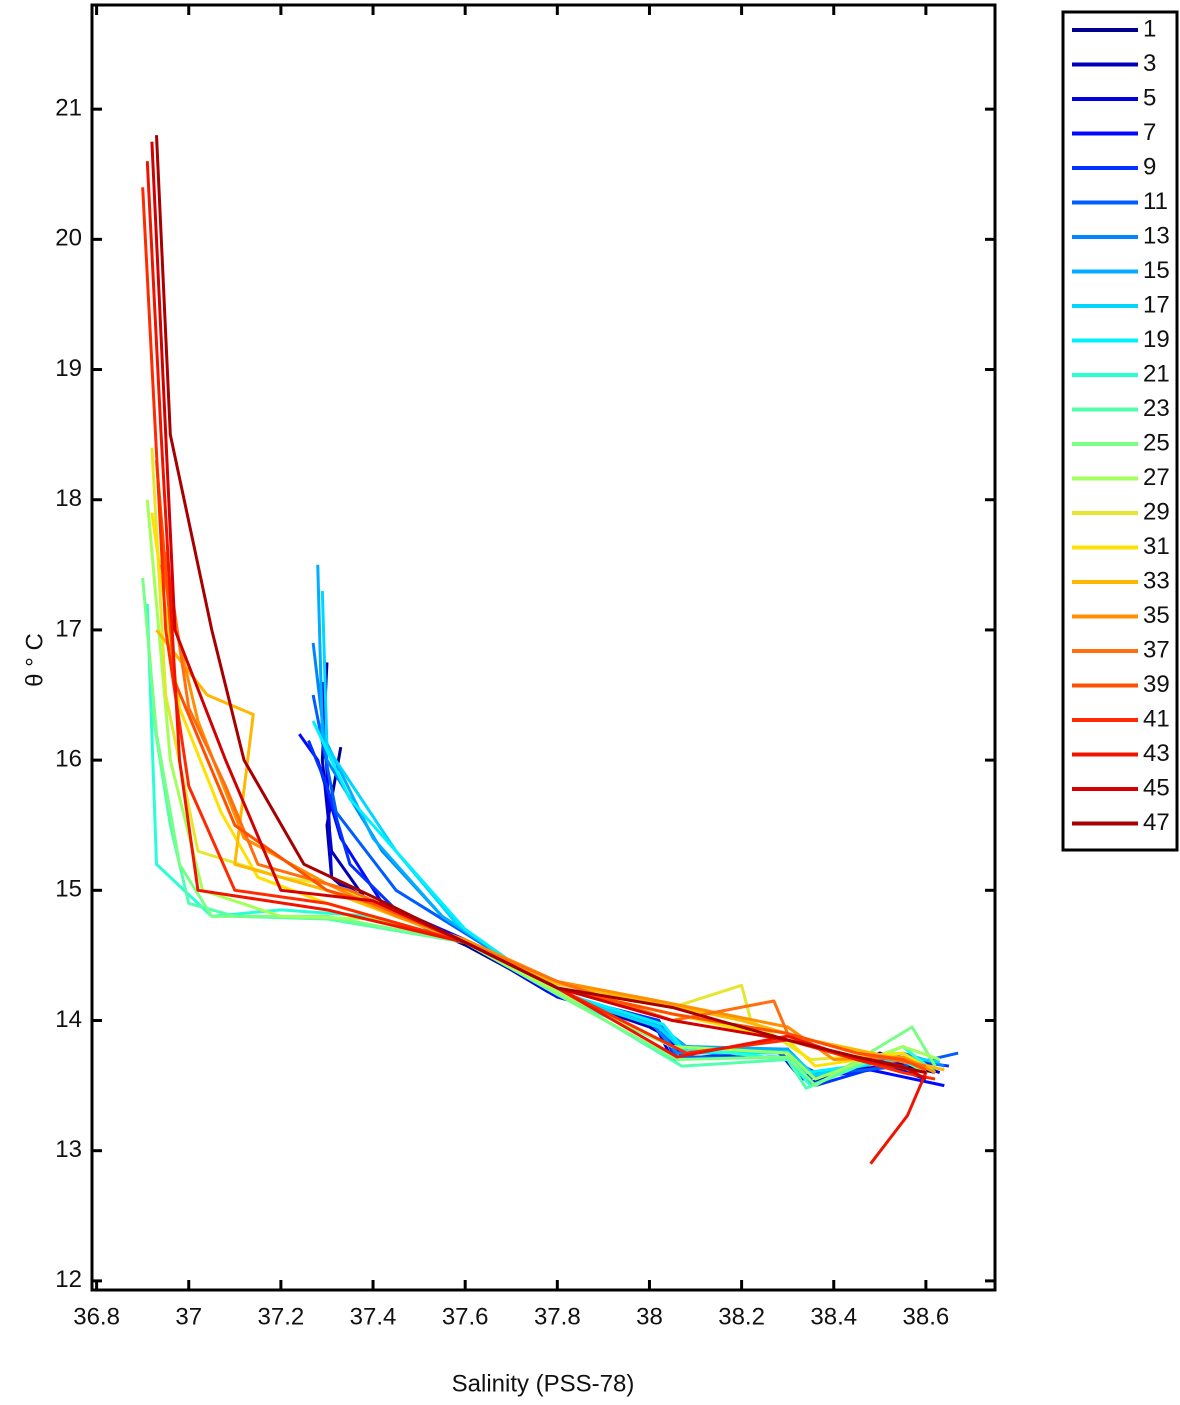 The height and width of the screenshot is (1405, 1180). What do you see at coordinates (68, 368) in the screenshot?
I see `y-tick-label: 19` at bounding box center [68, 368].